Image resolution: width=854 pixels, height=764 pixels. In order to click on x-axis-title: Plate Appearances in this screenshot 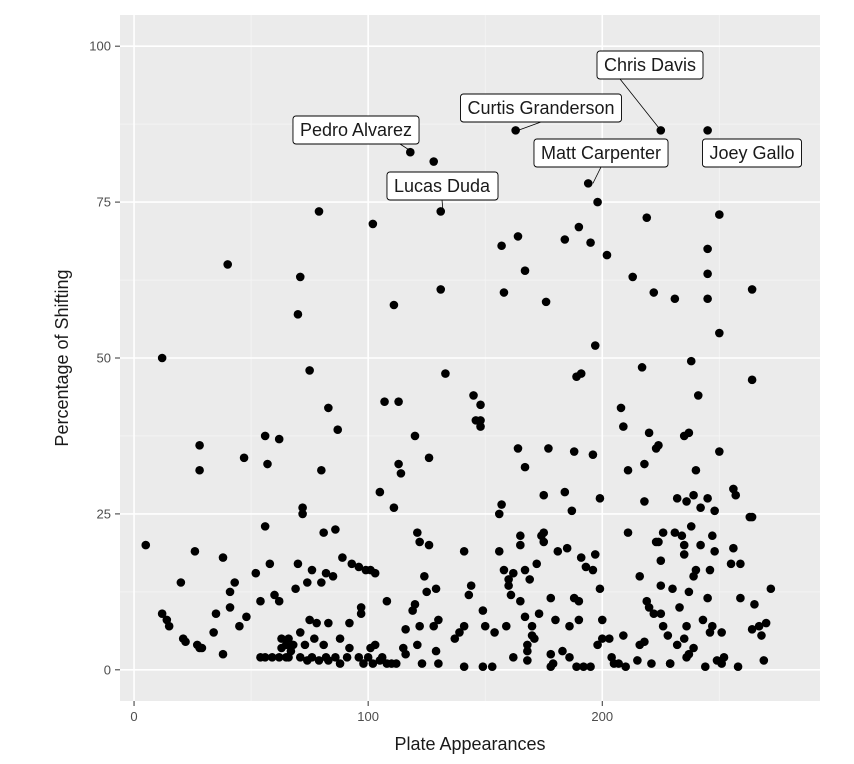, I will do `click(469, 744)`.